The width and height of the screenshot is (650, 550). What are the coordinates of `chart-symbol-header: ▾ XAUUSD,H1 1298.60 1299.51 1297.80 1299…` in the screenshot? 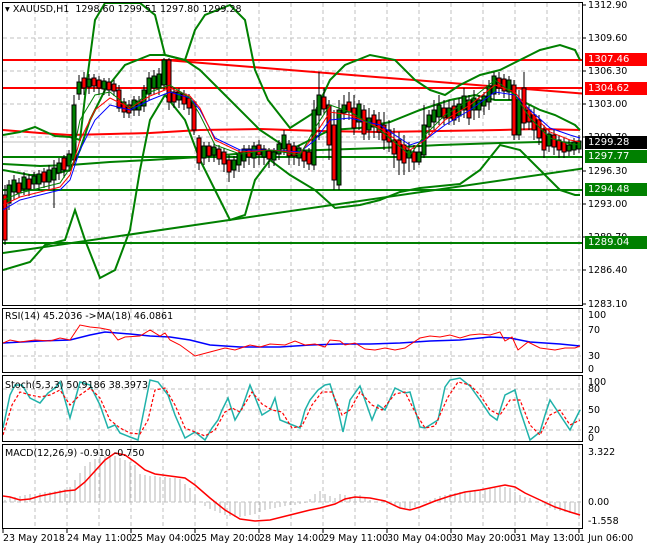 It's located at (123, 9).